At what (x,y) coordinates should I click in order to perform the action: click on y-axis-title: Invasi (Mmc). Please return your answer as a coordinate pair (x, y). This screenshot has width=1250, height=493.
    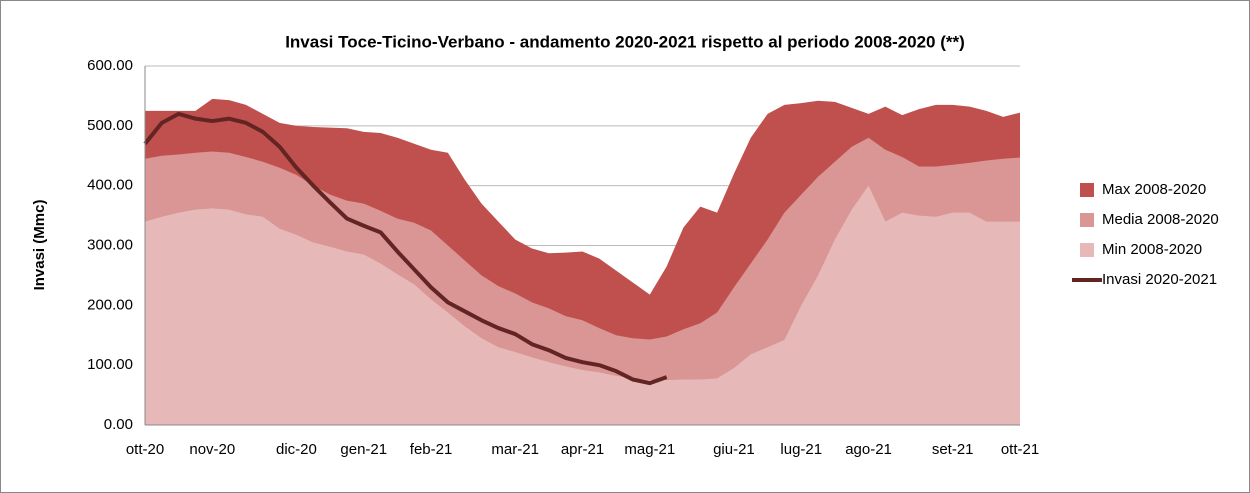
    Looking at the image, I should click on (39, 245).